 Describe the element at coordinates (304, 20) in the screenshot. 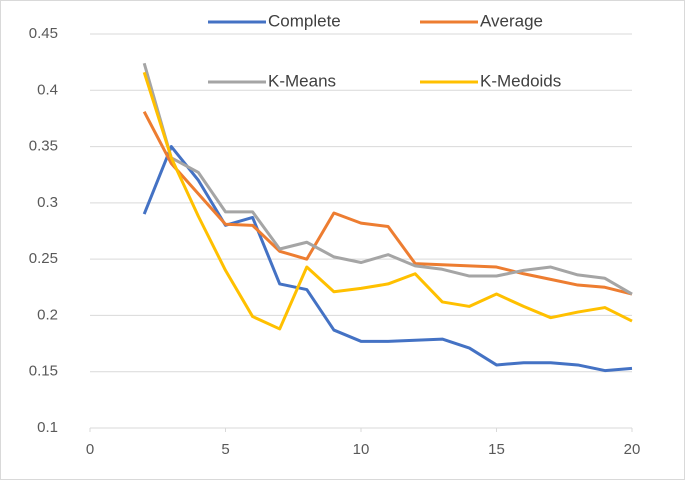

I see `legend-text: Complete` at that location.